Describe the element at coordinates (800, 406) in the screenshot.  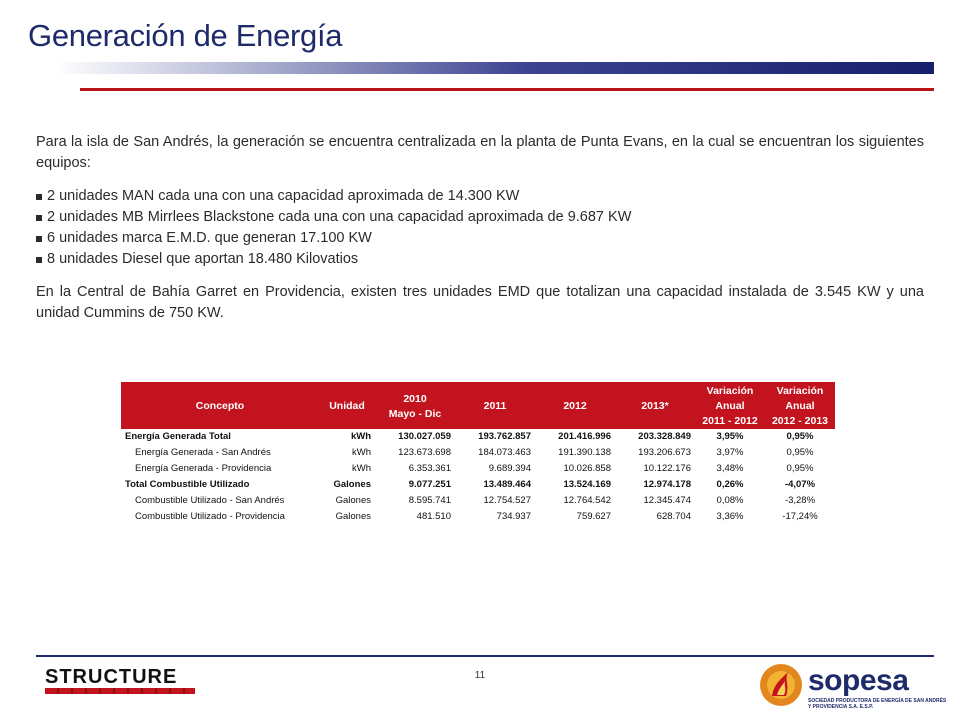
I see `header-var2-line2: Anual` at that location.